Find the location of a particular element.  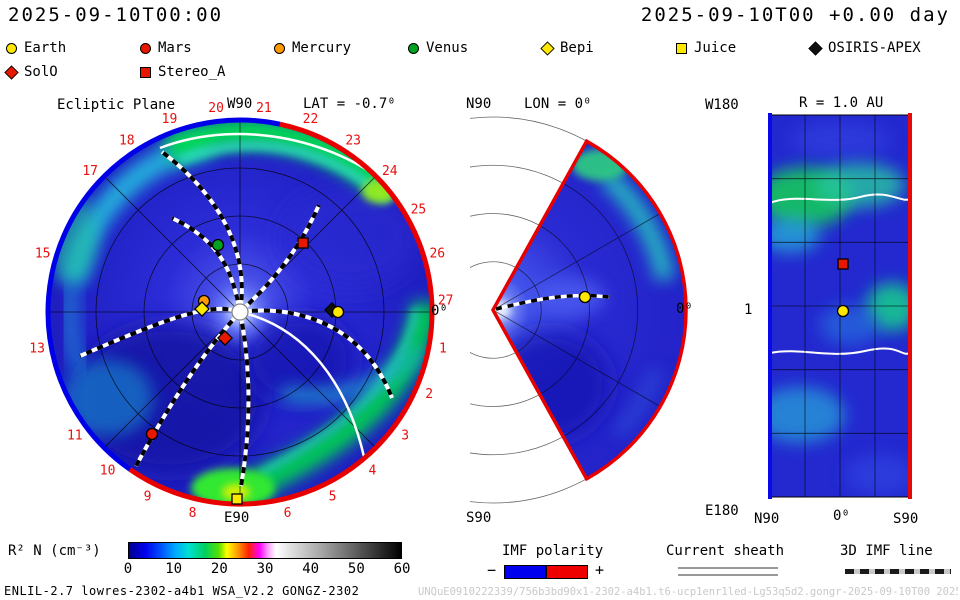

ecliptic-lat-label: LAT = -0.7⁰ is located at coordinates (349, 104).